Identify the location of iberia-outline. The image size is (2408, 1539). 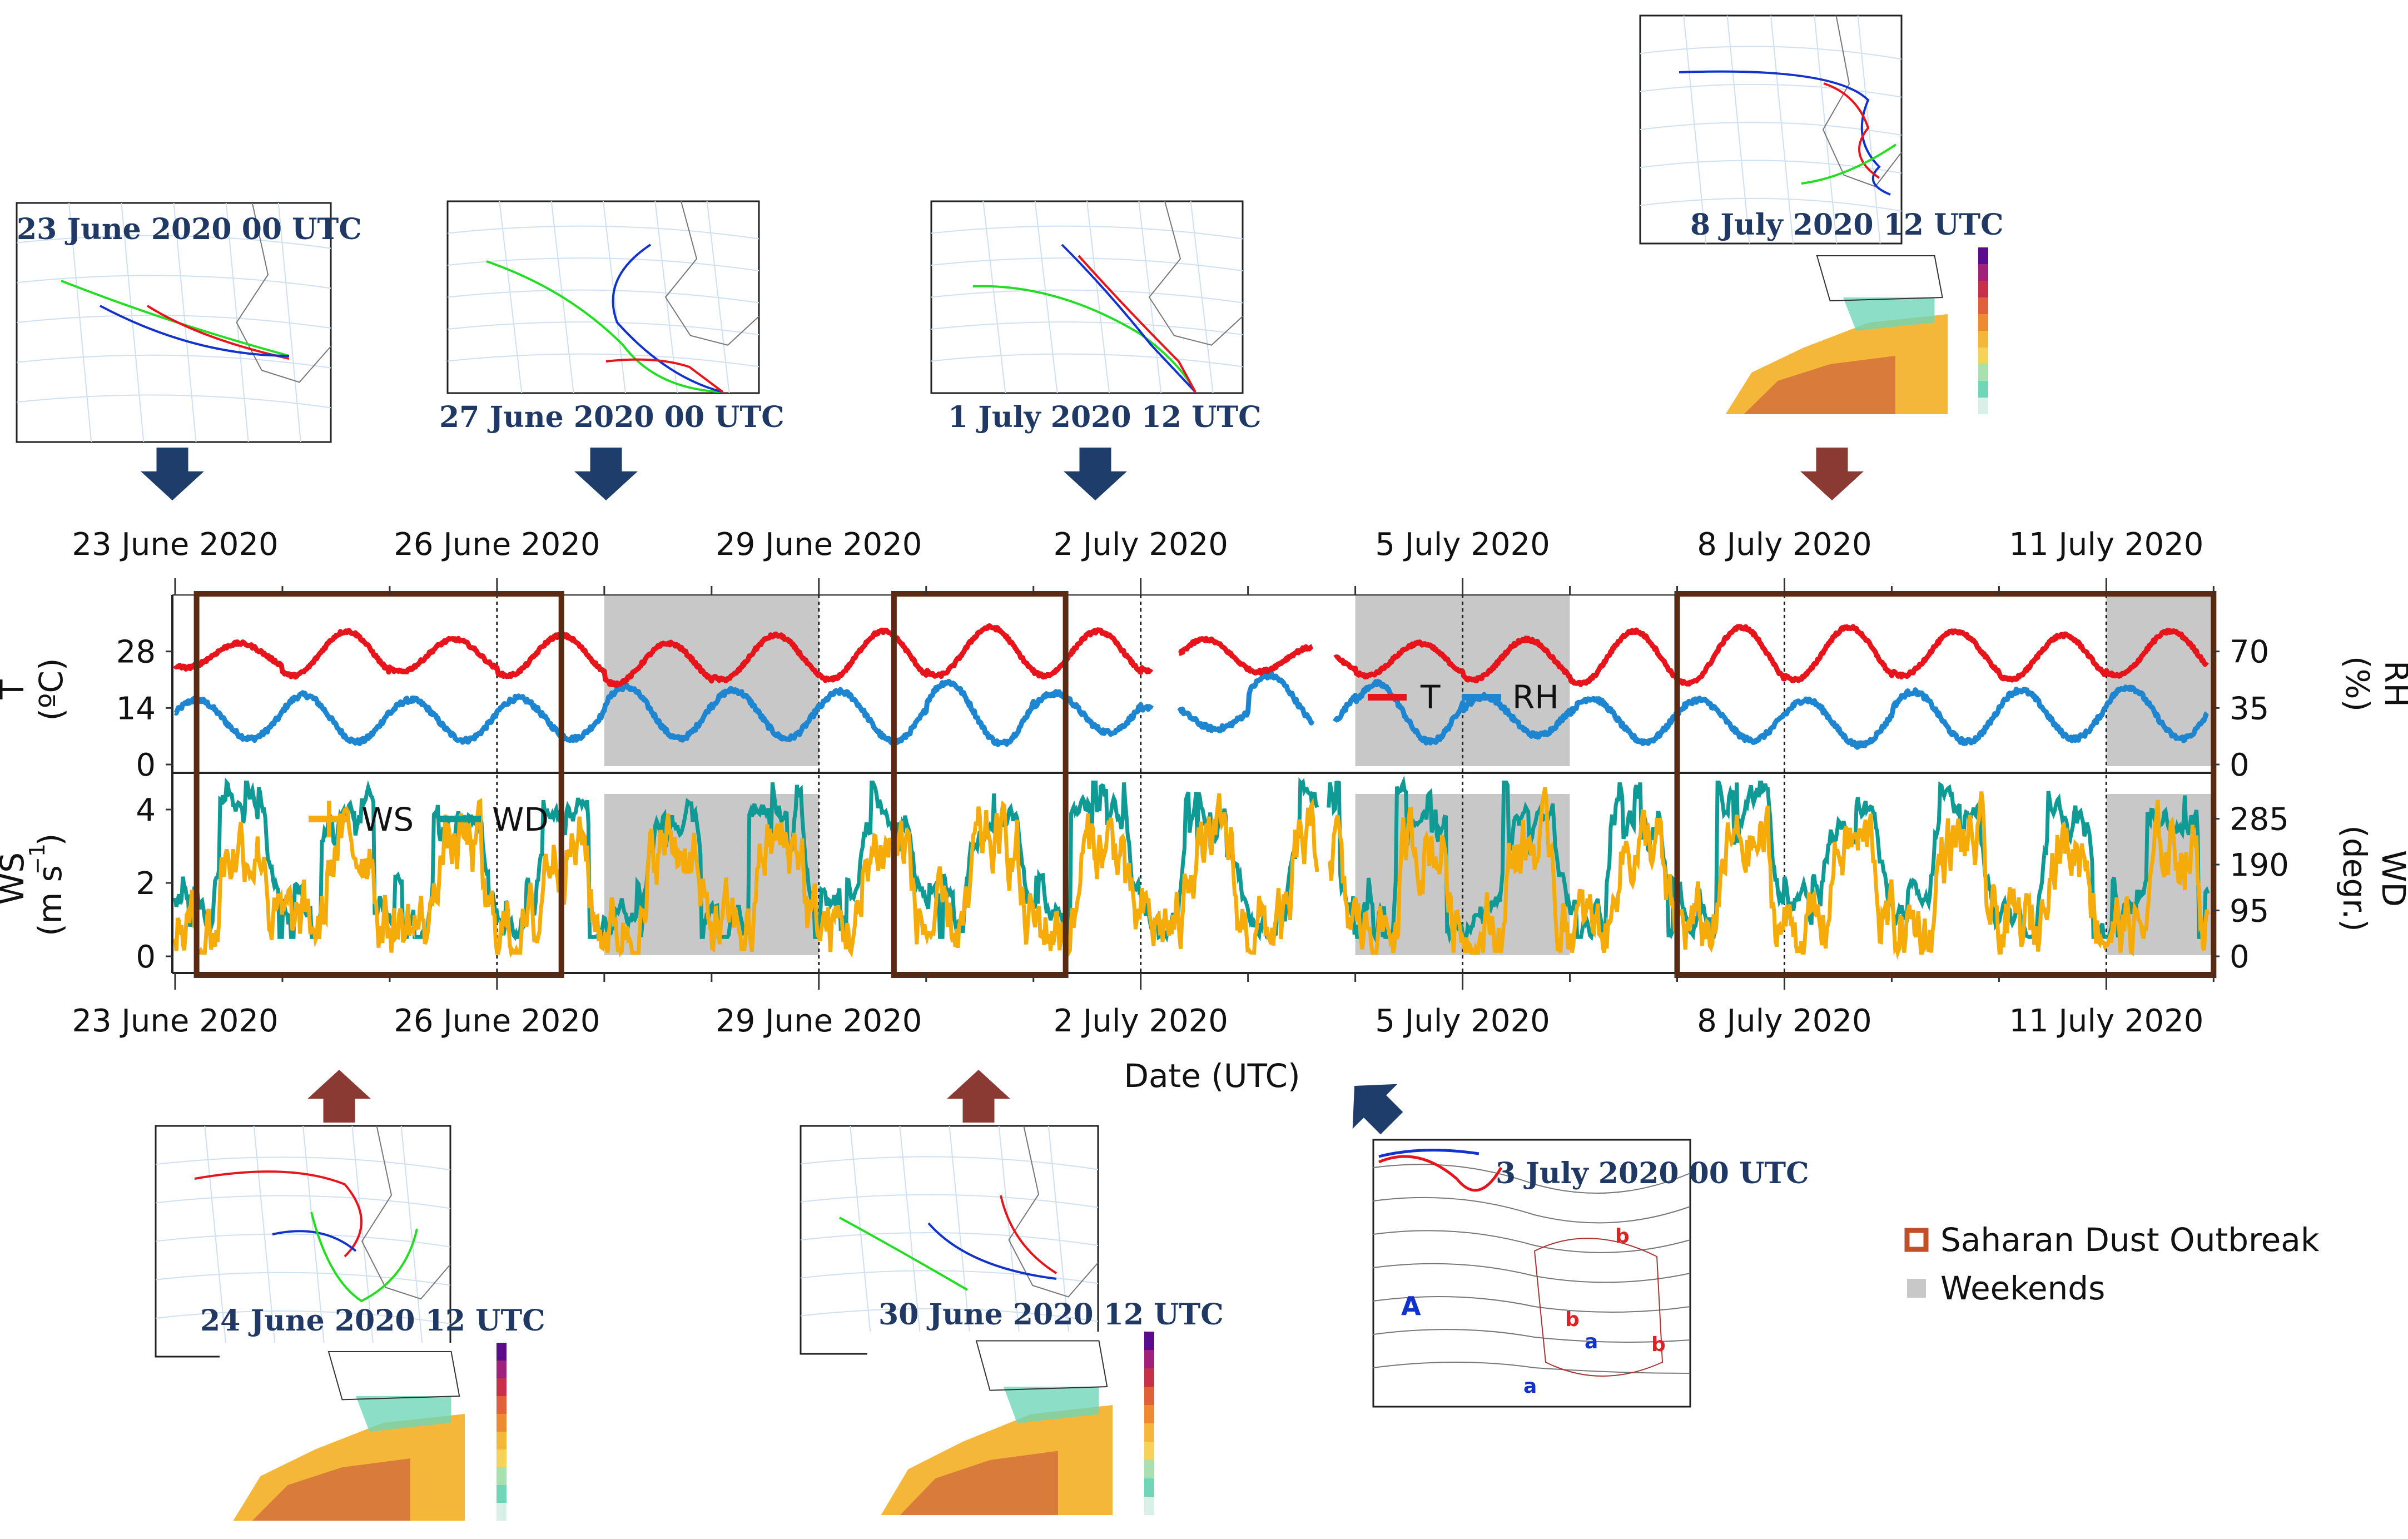
(393, 1376).